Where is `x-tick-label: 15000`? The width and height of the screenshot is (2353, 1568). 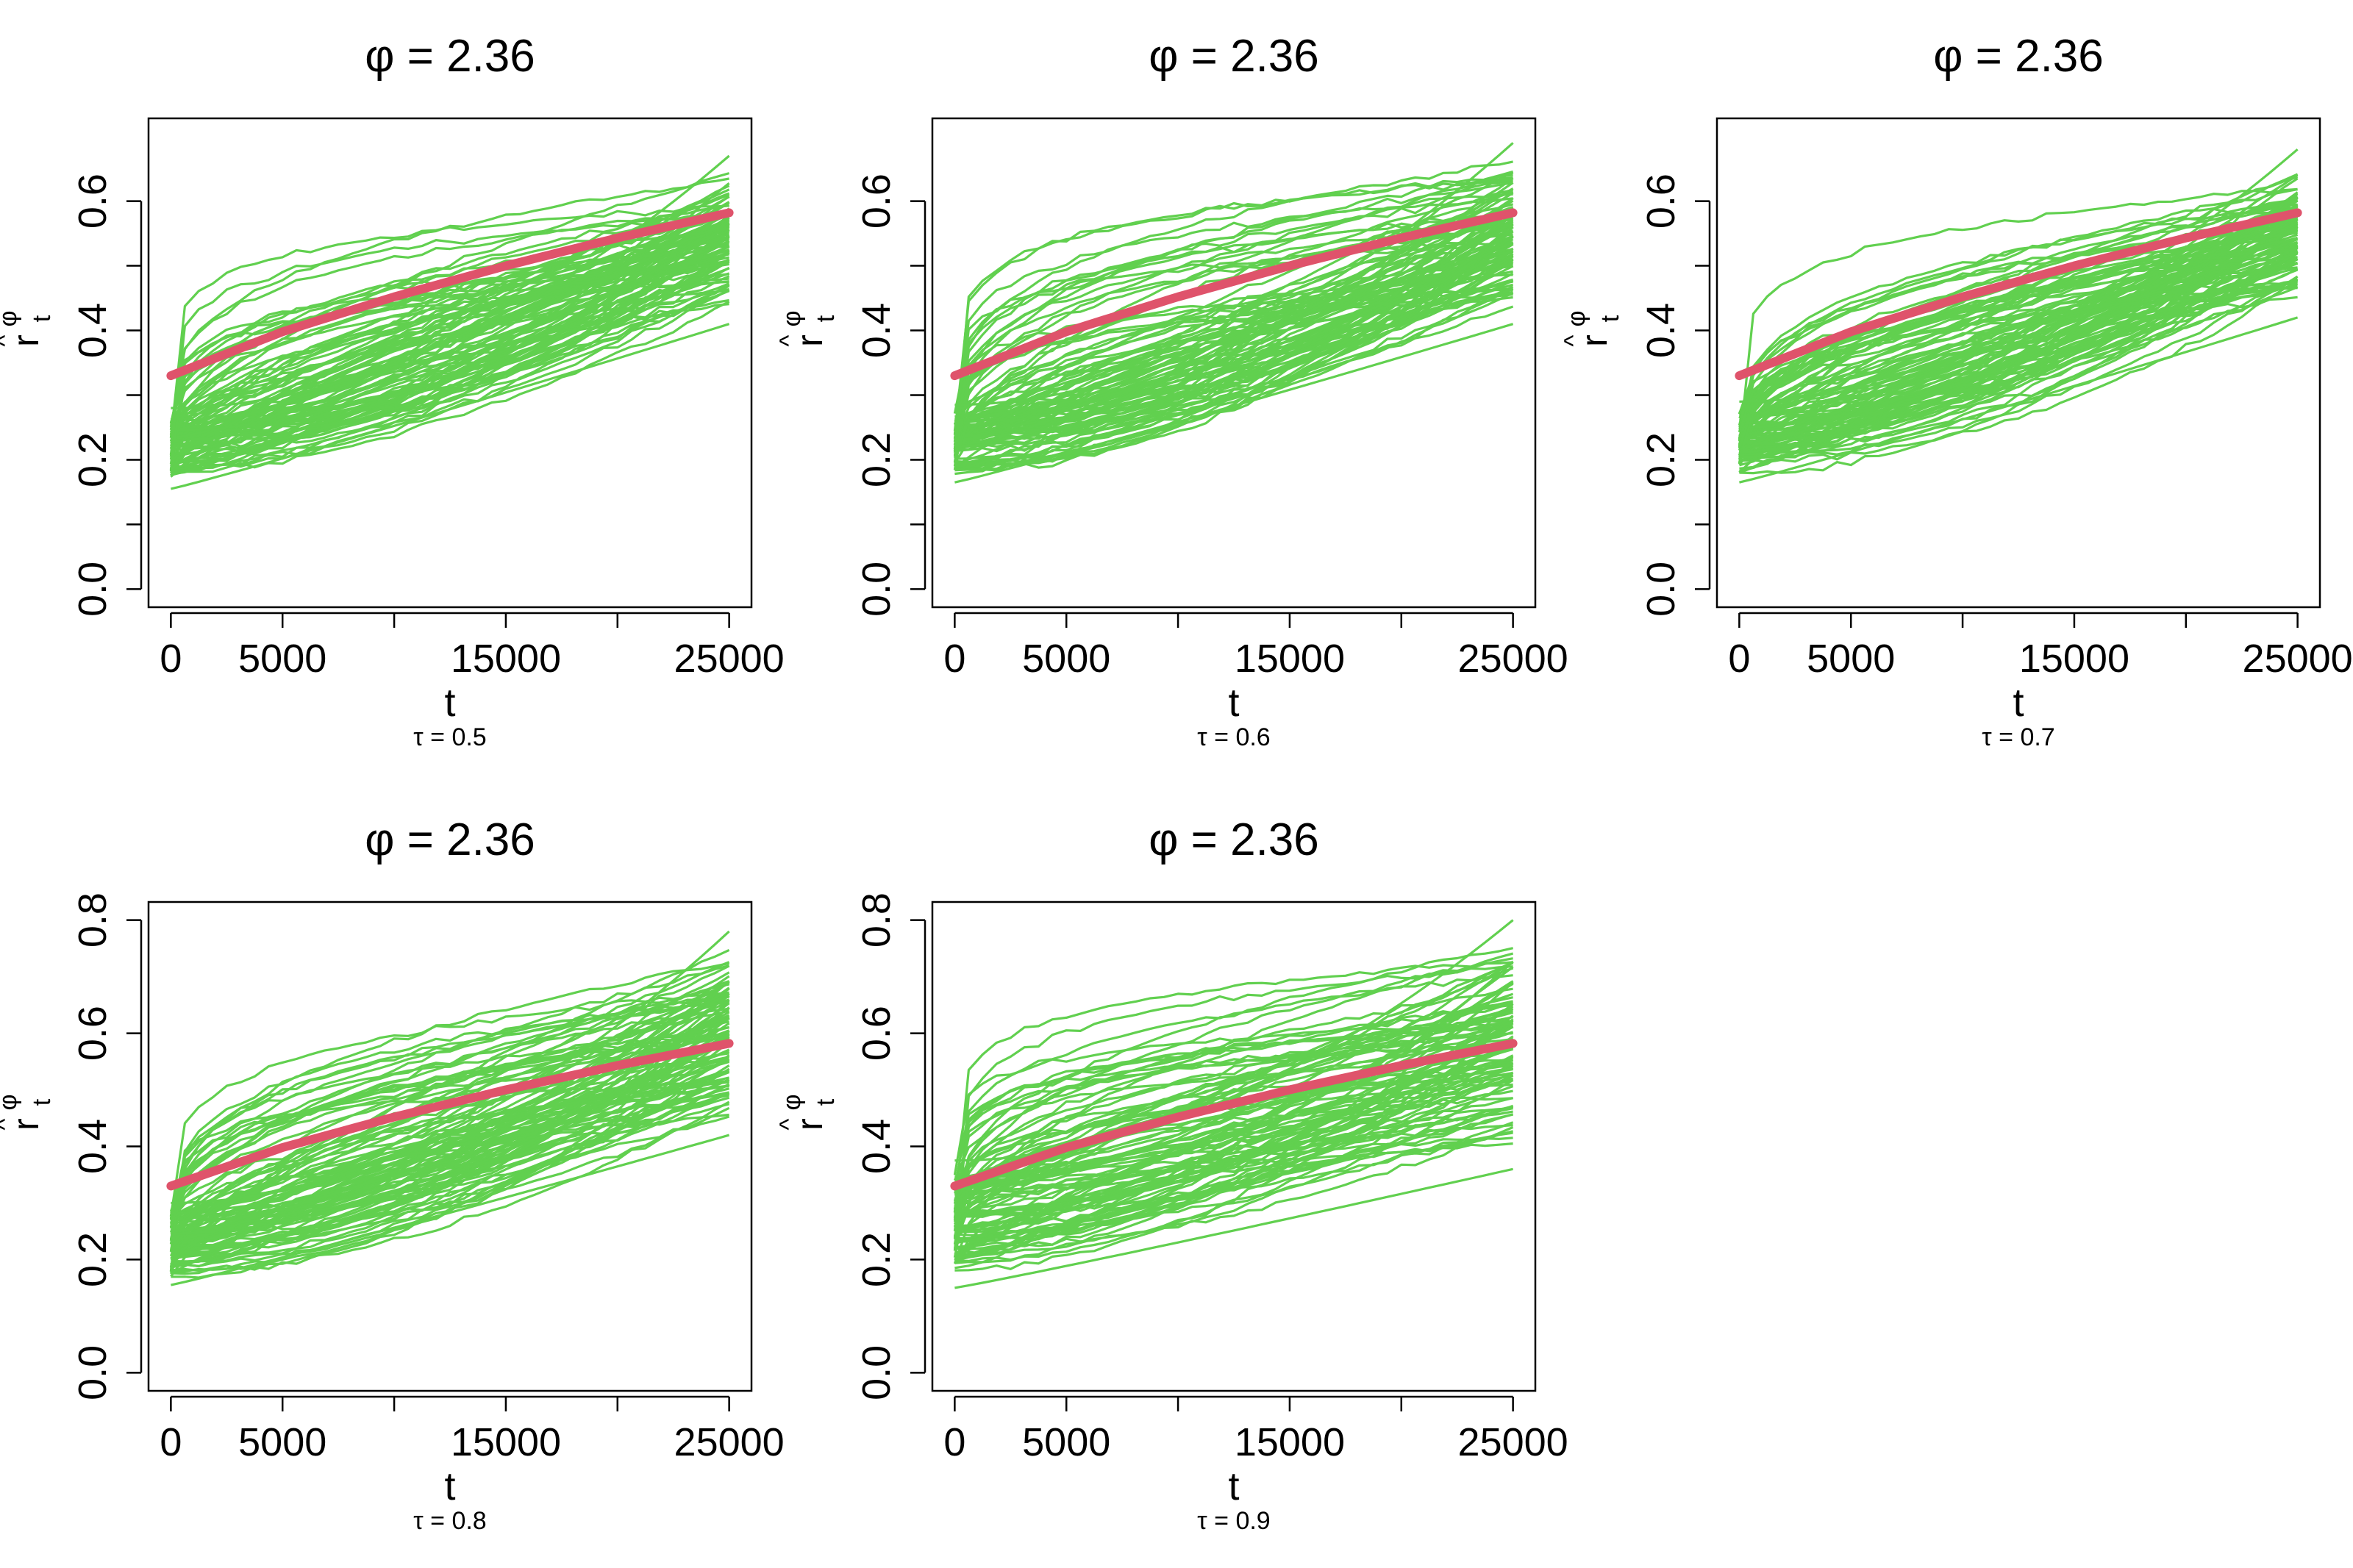 x-tick-label: 15000 is located at coordinates (1290, 659).